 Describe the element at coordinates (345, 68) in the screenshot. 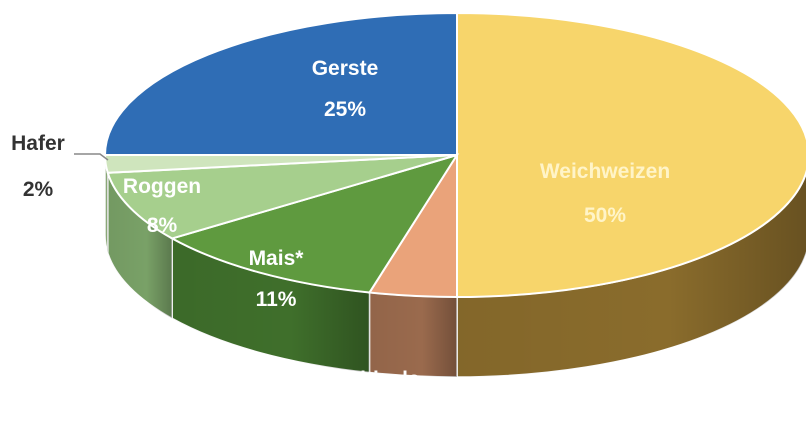

I see `label-gerste: Gerste` at that location.